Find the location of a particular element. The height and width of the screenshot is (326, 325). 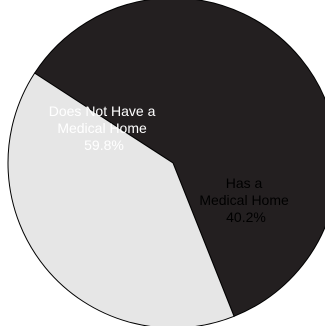

label-does-not-have-line-1: Does Not Have a is located at coordinates (102, 111).